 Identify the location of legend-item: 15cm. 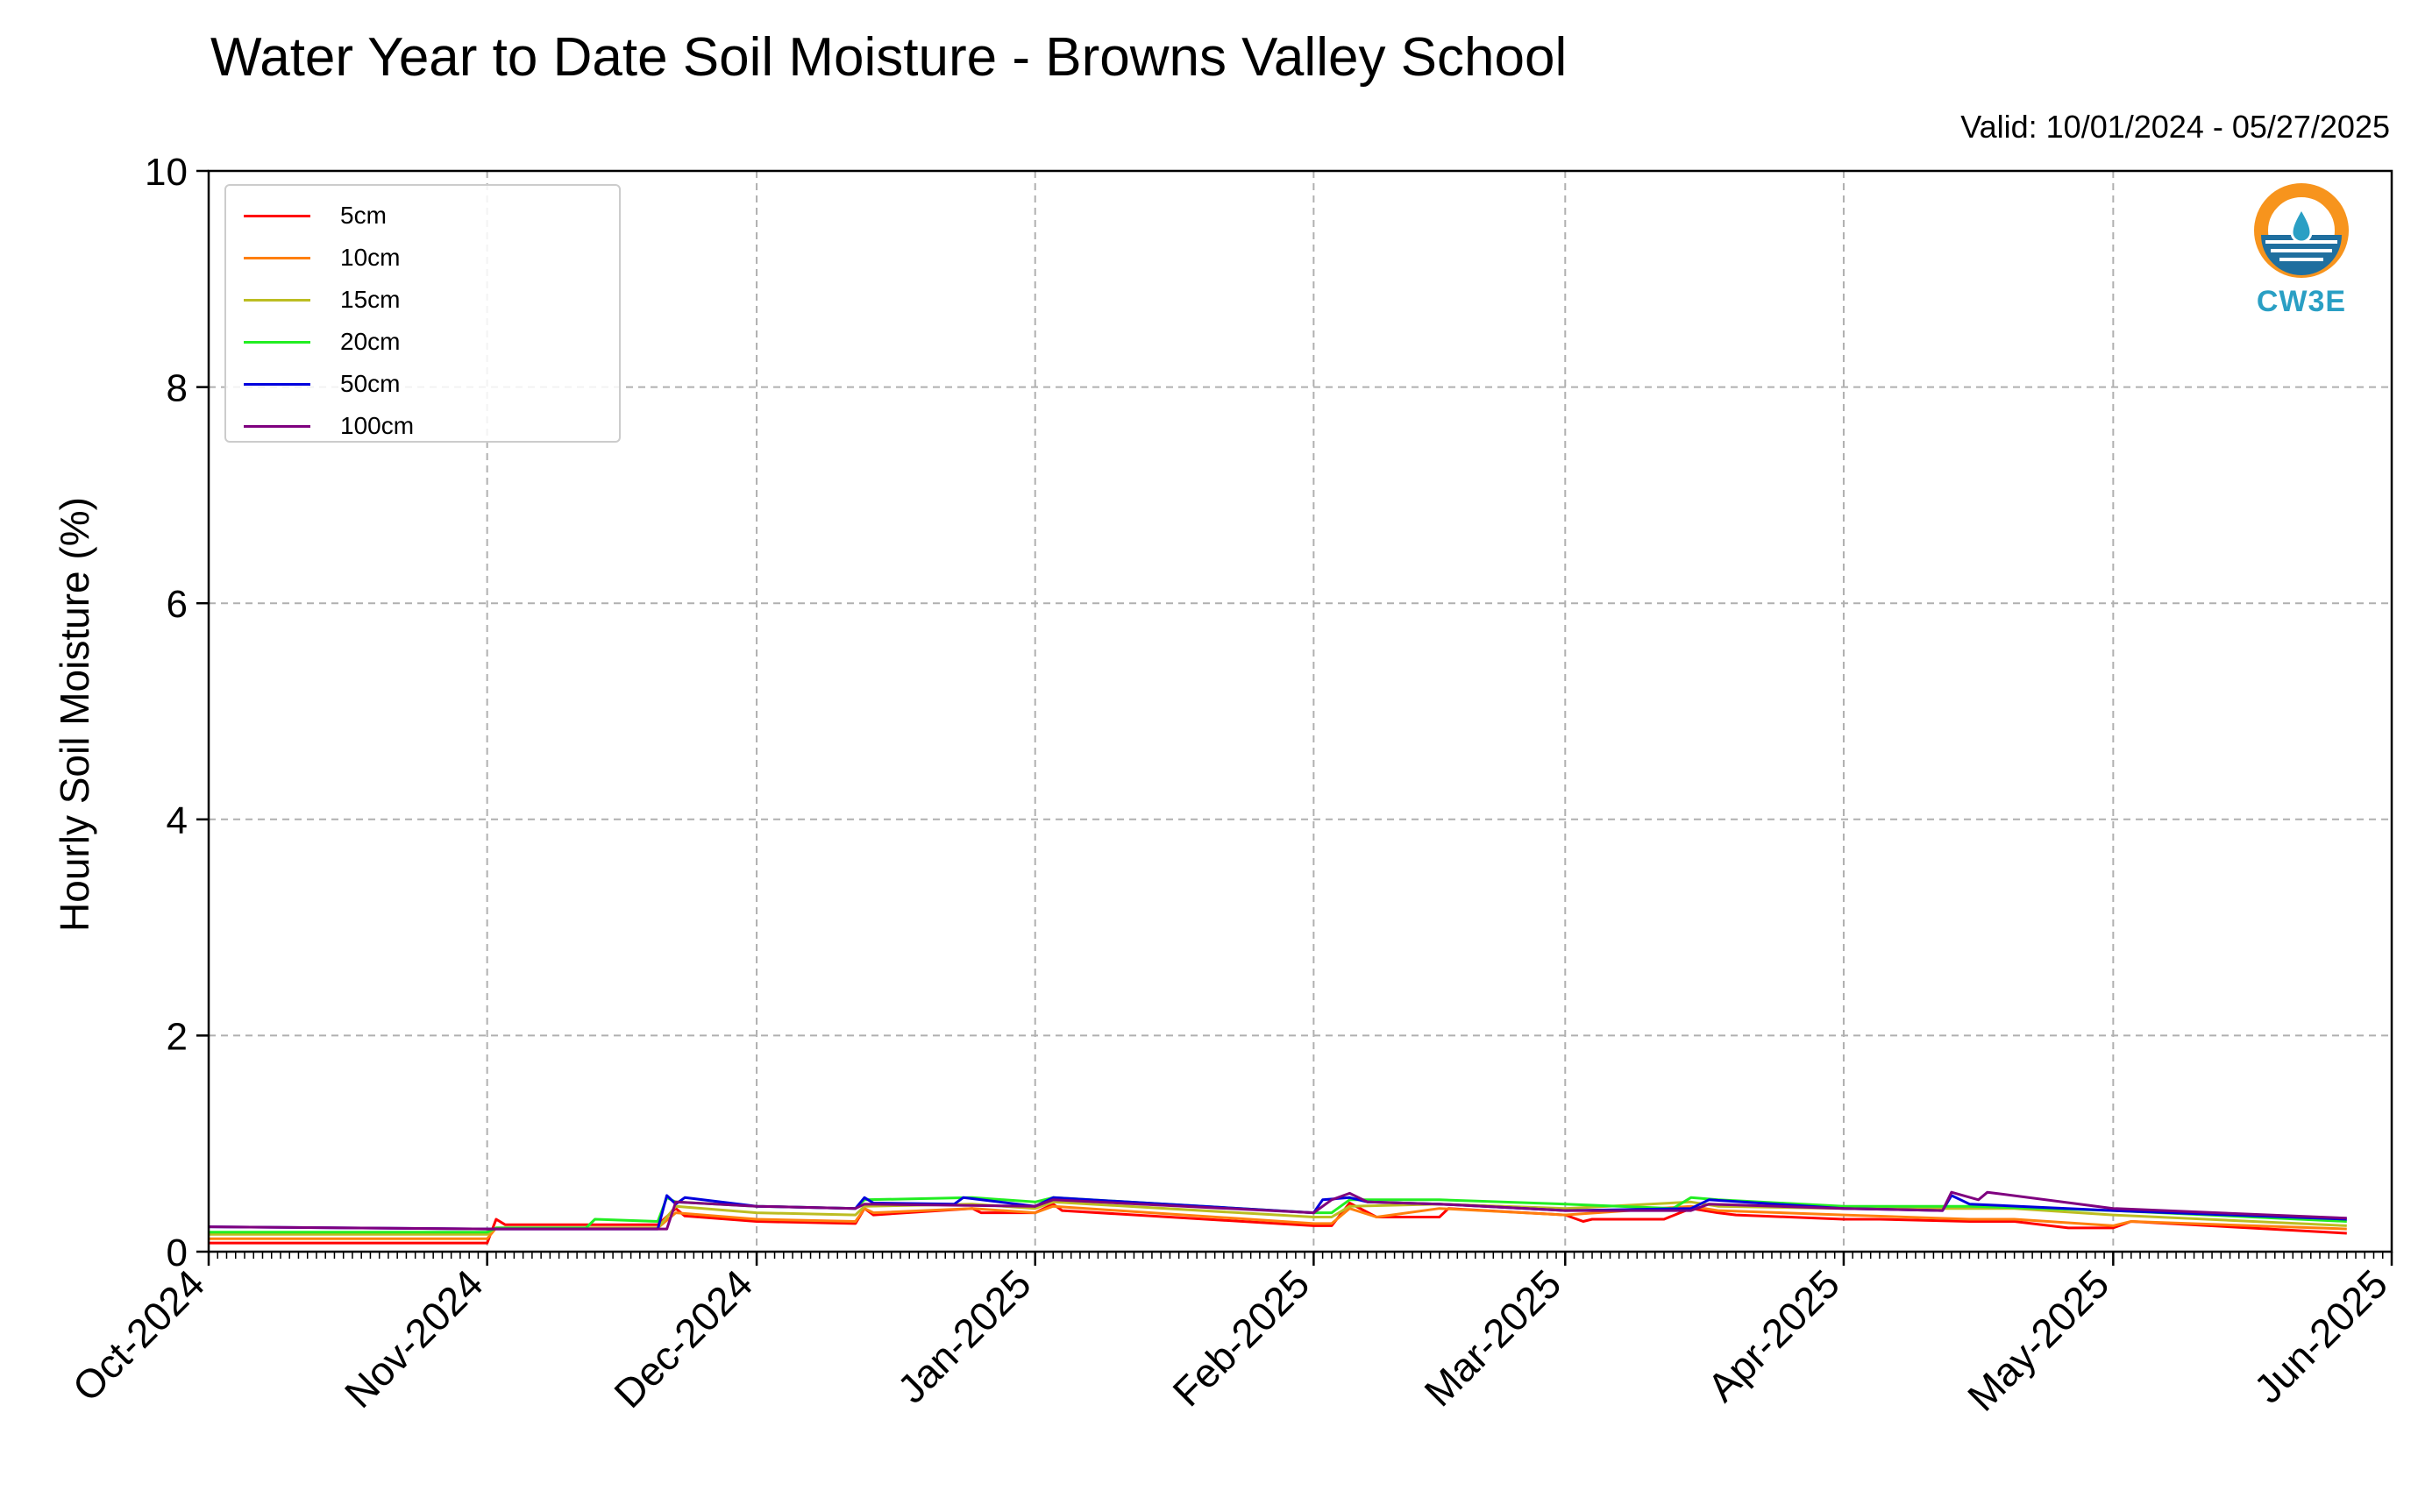
(422, 300).